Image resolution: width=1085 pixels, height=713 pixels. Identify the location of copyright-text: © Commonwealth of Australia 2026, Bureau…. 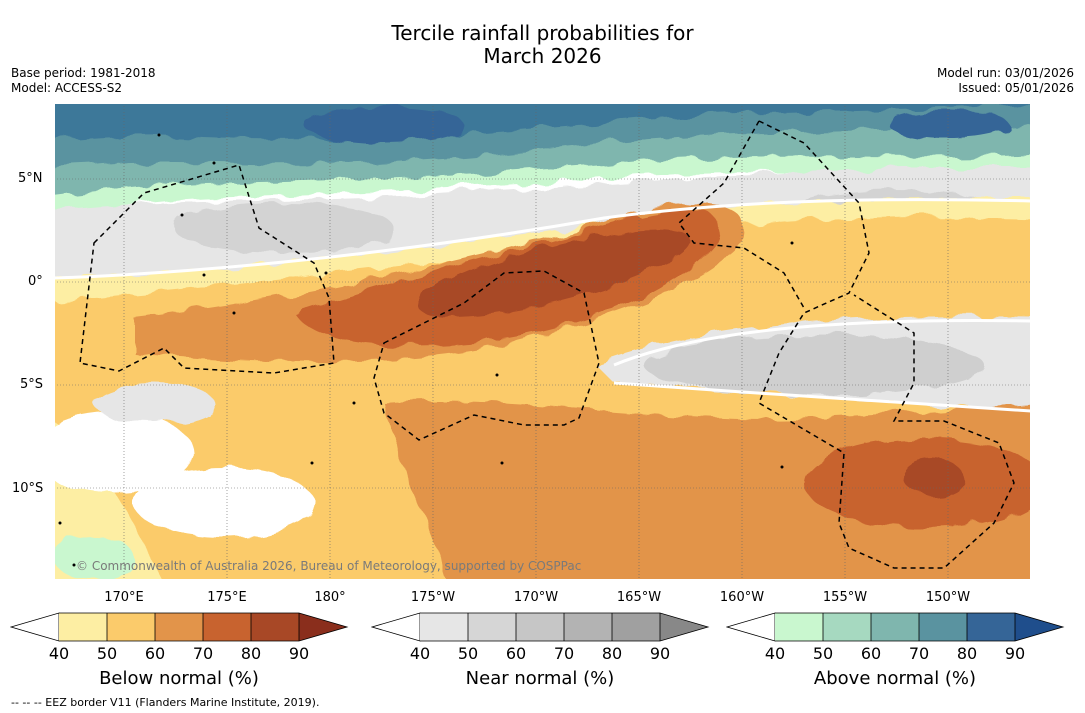
(329, 566).